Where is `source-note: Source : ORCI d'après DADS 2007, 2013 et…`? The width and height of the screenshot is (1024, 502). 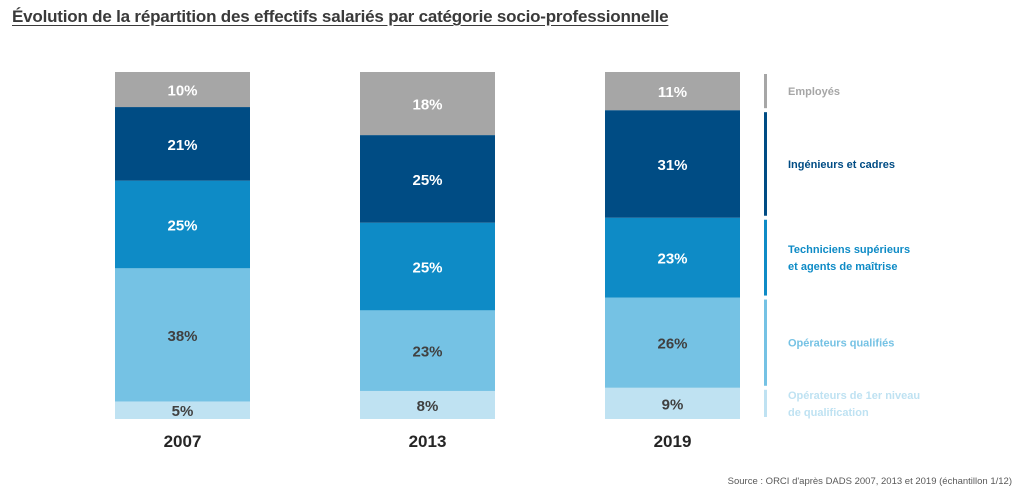 source-note: Source : ORCI d'après DADS 2007, 2013 et… is located at coordinates (869, 481).